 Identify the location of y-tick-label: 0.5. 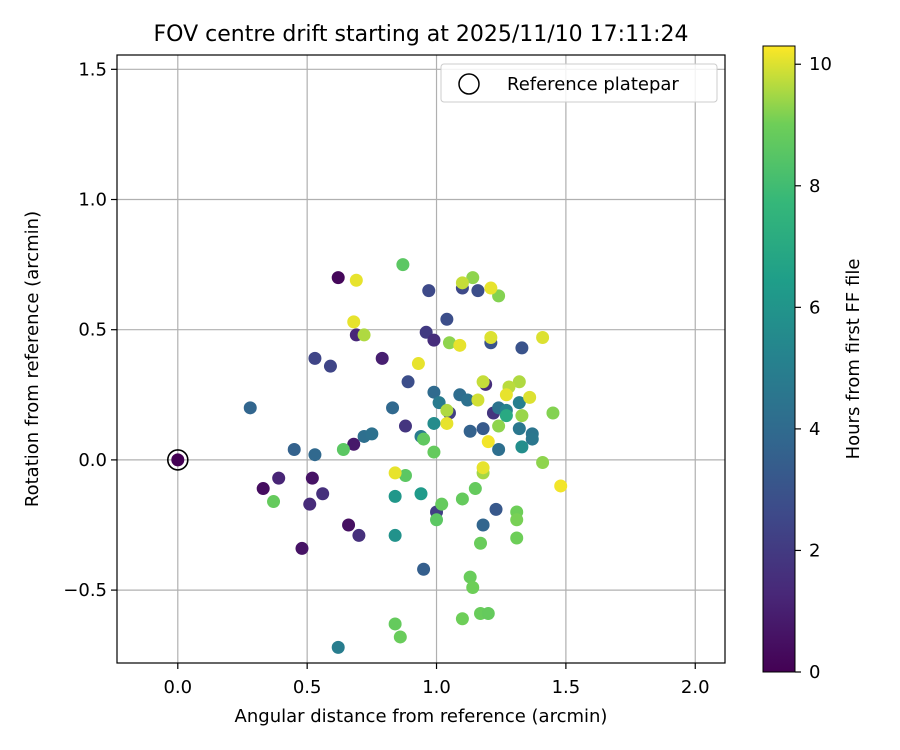
(92, 330).